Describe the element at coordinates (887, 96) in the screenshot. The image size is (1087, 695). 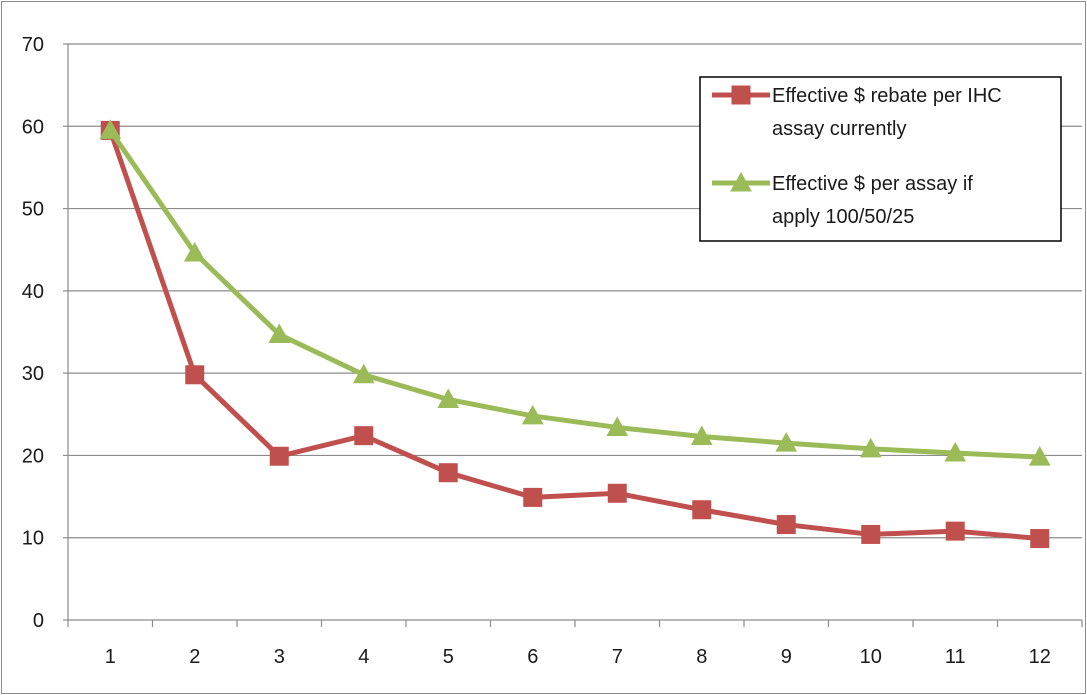
I see `legend-label: Effective $ rebate per IHC` at that location.